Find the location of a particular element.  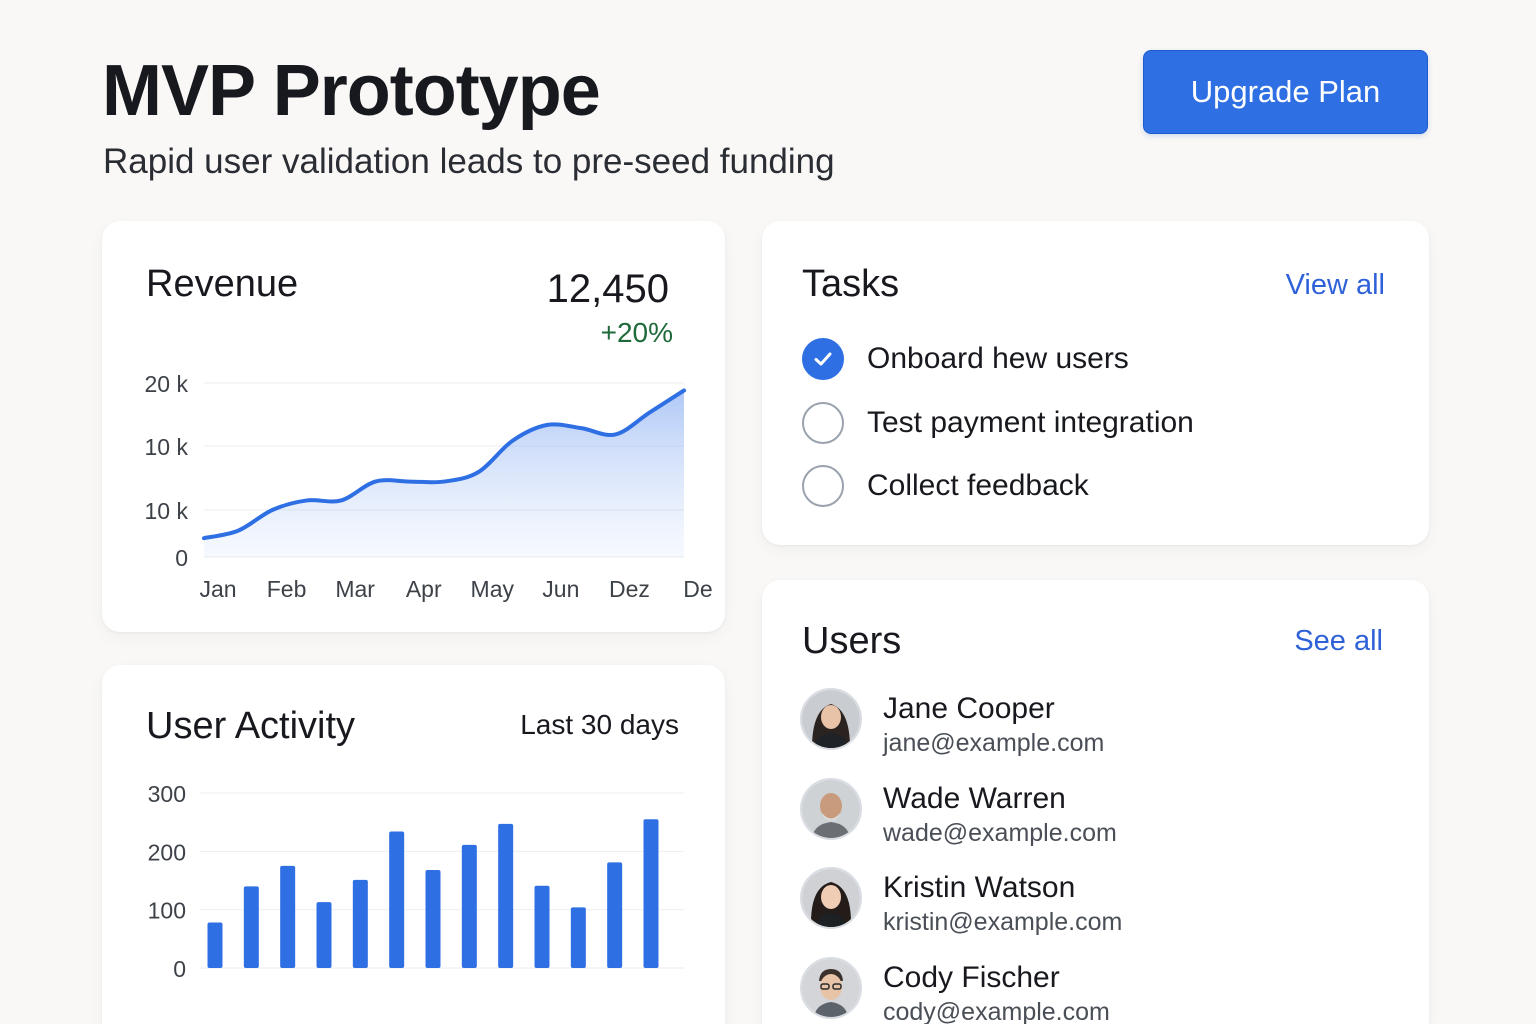

date-range-label: Last 30 days is located at coordinates (599, 724).